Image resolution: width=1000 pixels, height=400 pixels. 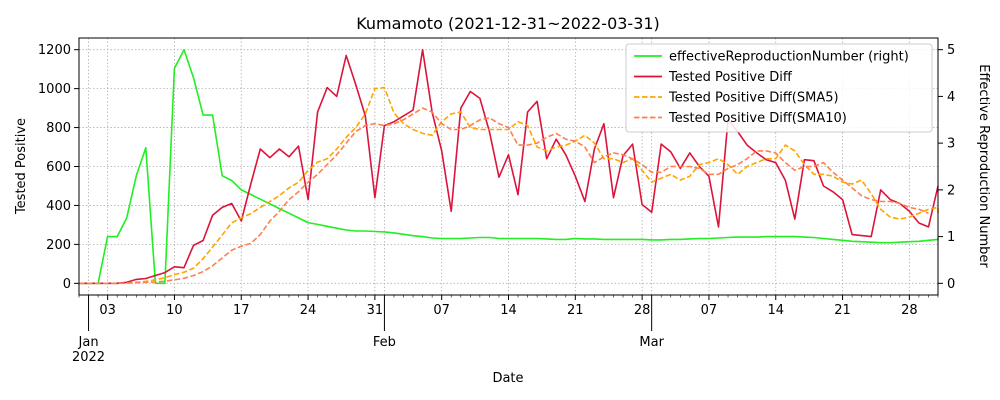 I want to click on x-tick-label: 03, so click(x=107, y=310).